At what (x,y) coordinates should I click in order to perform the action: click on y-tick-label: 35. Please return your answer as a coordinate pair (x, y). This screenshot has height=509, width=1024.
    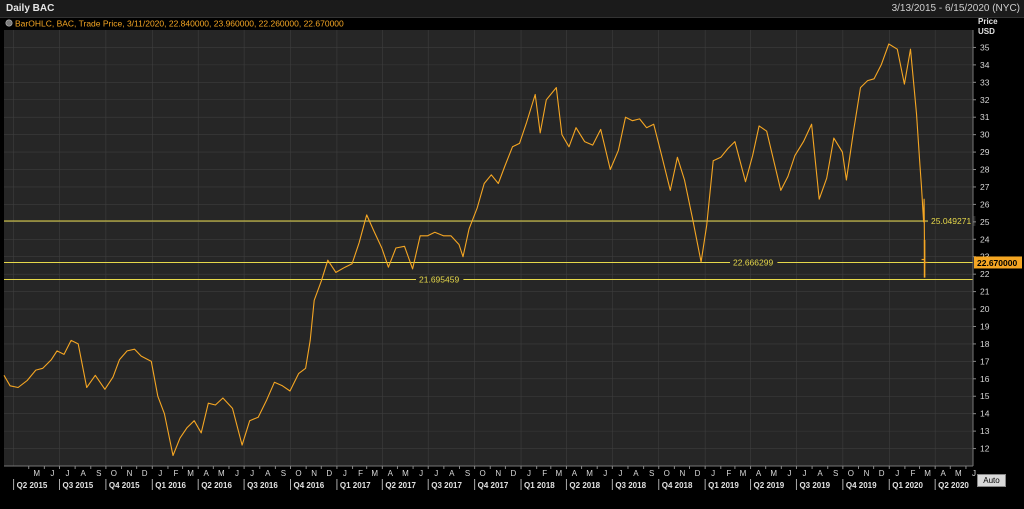
    Looking at the image, I should click on (985, 47).